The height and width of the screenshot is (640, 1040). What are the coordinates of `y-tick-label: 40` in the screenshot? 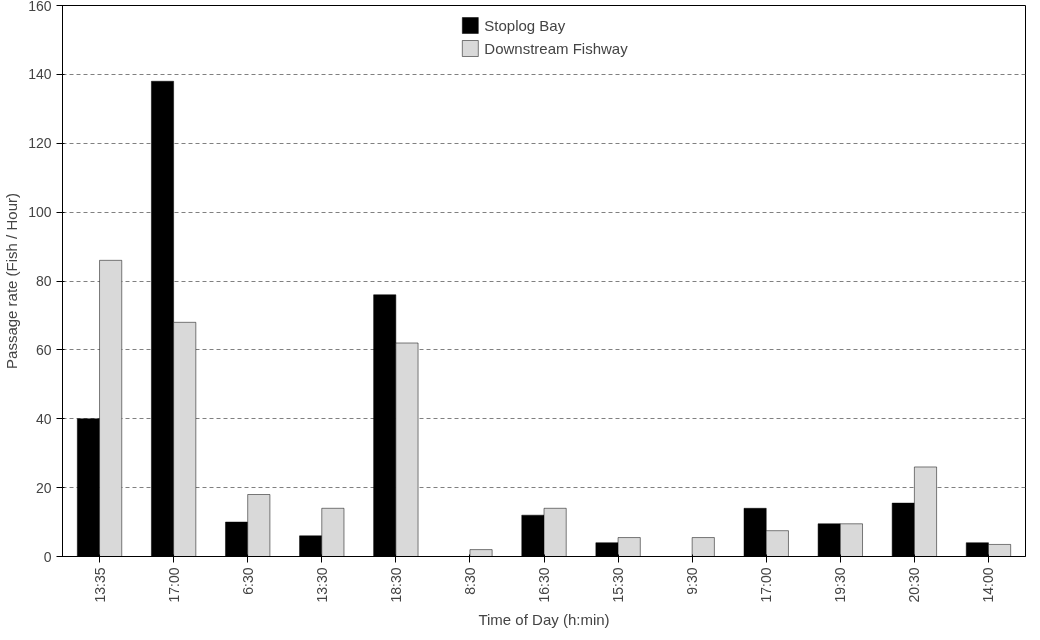 It's located at (43, 418).